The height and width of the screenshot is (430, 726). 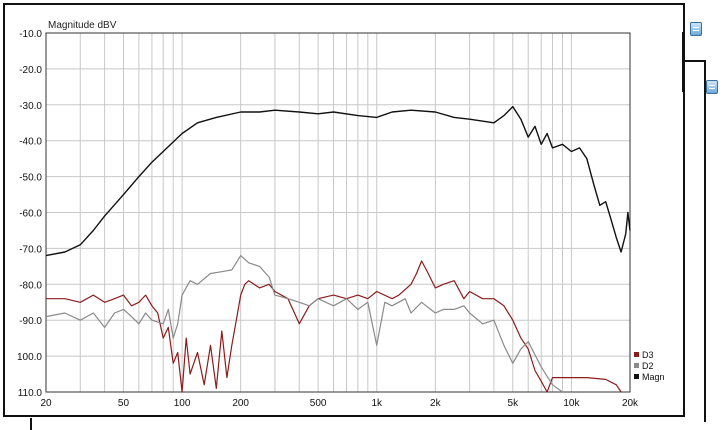 I want to click on legend-label-magn: Magn, so click(x=653, y=377).